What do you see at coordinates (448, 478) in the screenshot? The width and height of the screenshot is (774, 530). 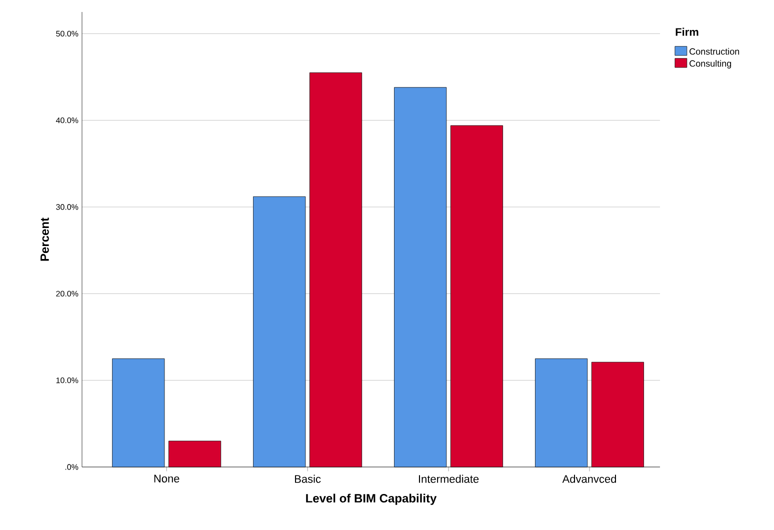 I see `x-tick-label: Intermediate` at bounding box center [448, 478].